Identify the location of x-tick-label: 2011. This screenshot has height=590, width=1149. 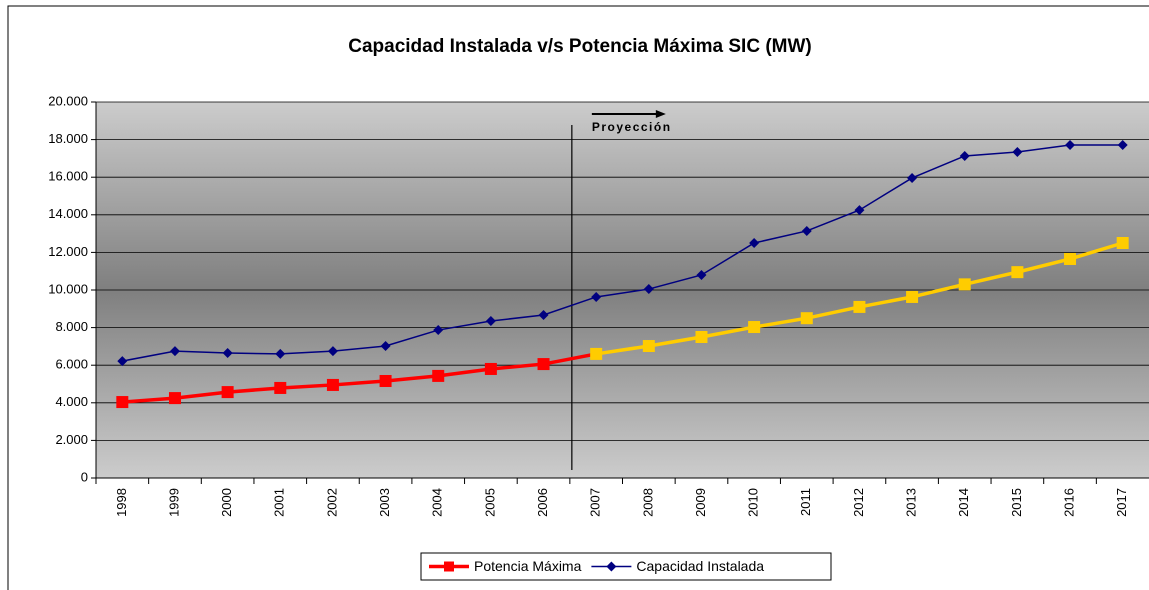
(805, 502).